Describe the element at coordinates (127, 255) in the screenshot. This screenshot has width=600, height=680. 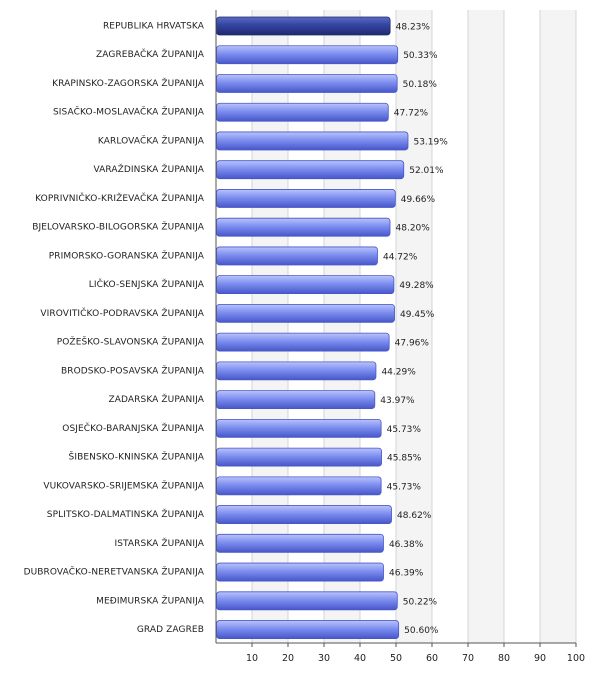
I see `category-label: PRIMORSKO-GORANSKA ŽUPANIJA` at that location.